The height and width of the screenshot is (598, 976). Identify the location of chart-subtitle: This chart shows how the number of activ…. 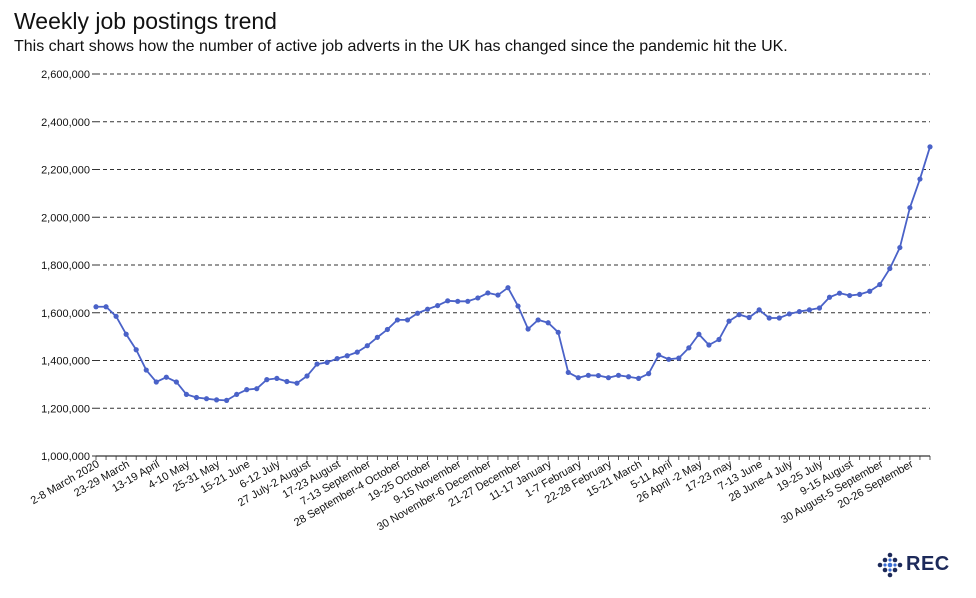
(401, 46).